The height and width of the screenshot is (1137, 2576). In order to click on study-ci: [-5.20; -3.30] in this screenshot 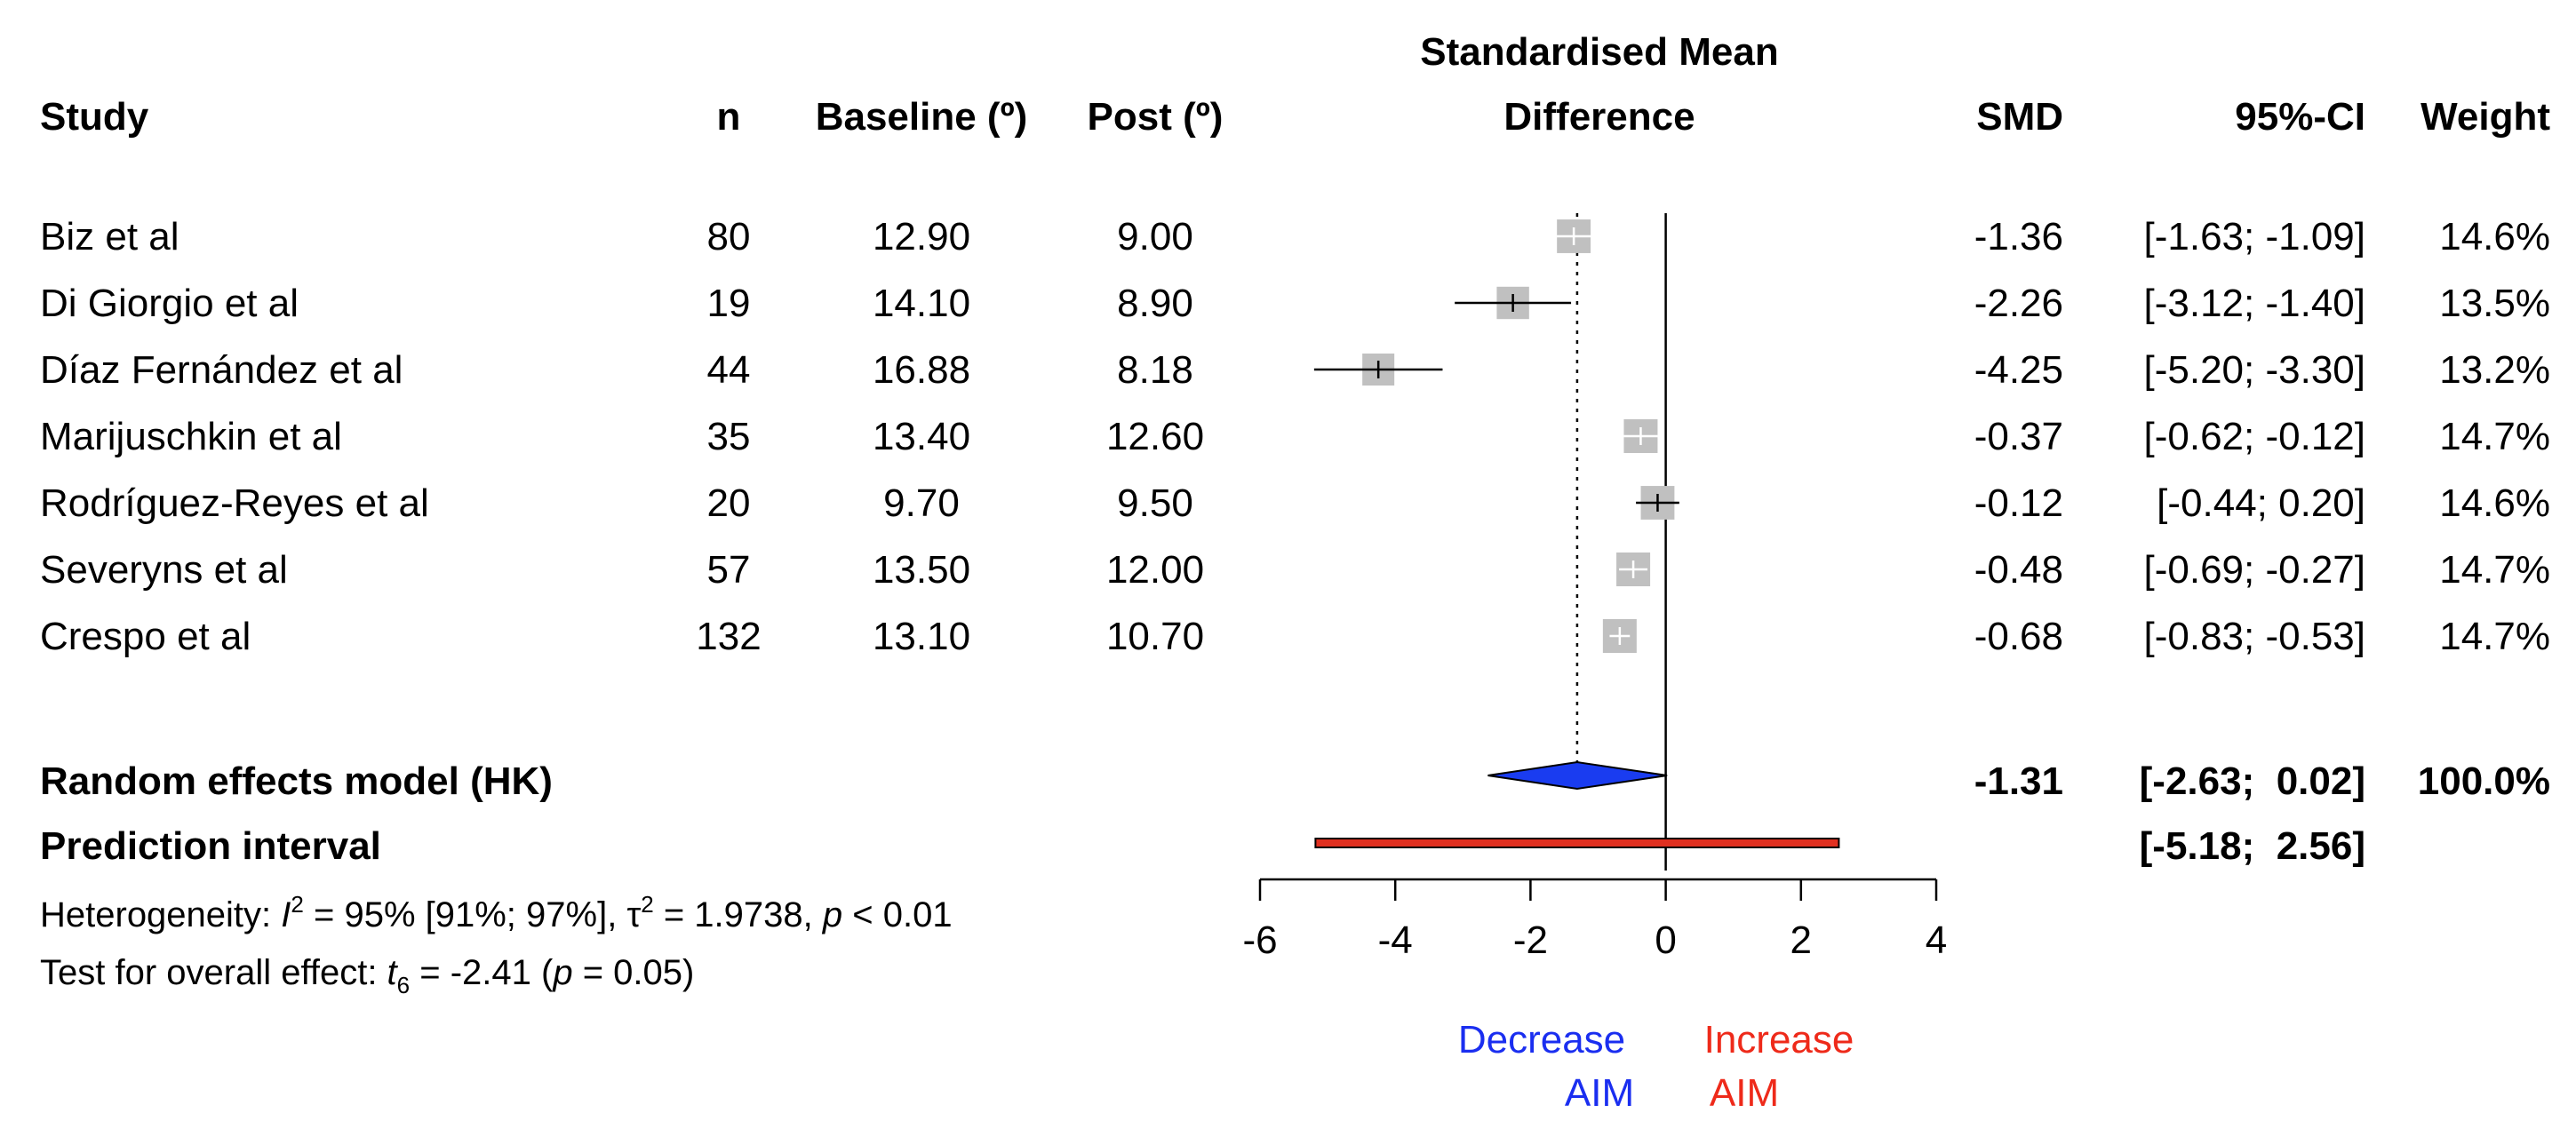, I will do `click(2255, 370)`.